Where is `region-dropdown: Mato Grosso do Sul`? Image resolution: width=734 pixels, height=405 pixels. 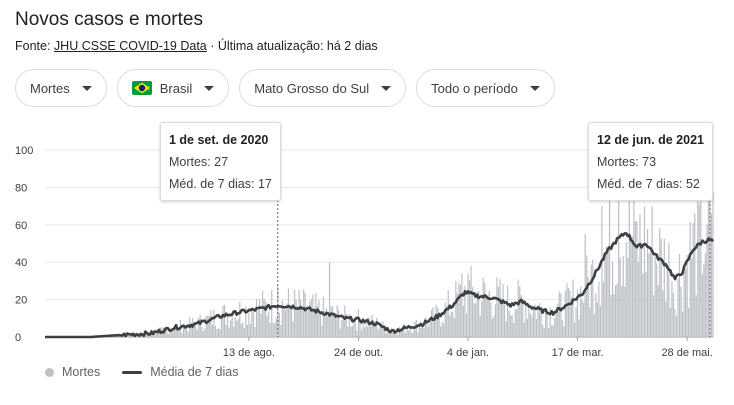 region-dropdown: Mato Grosso do Sul is located at coordinates (323, 88).